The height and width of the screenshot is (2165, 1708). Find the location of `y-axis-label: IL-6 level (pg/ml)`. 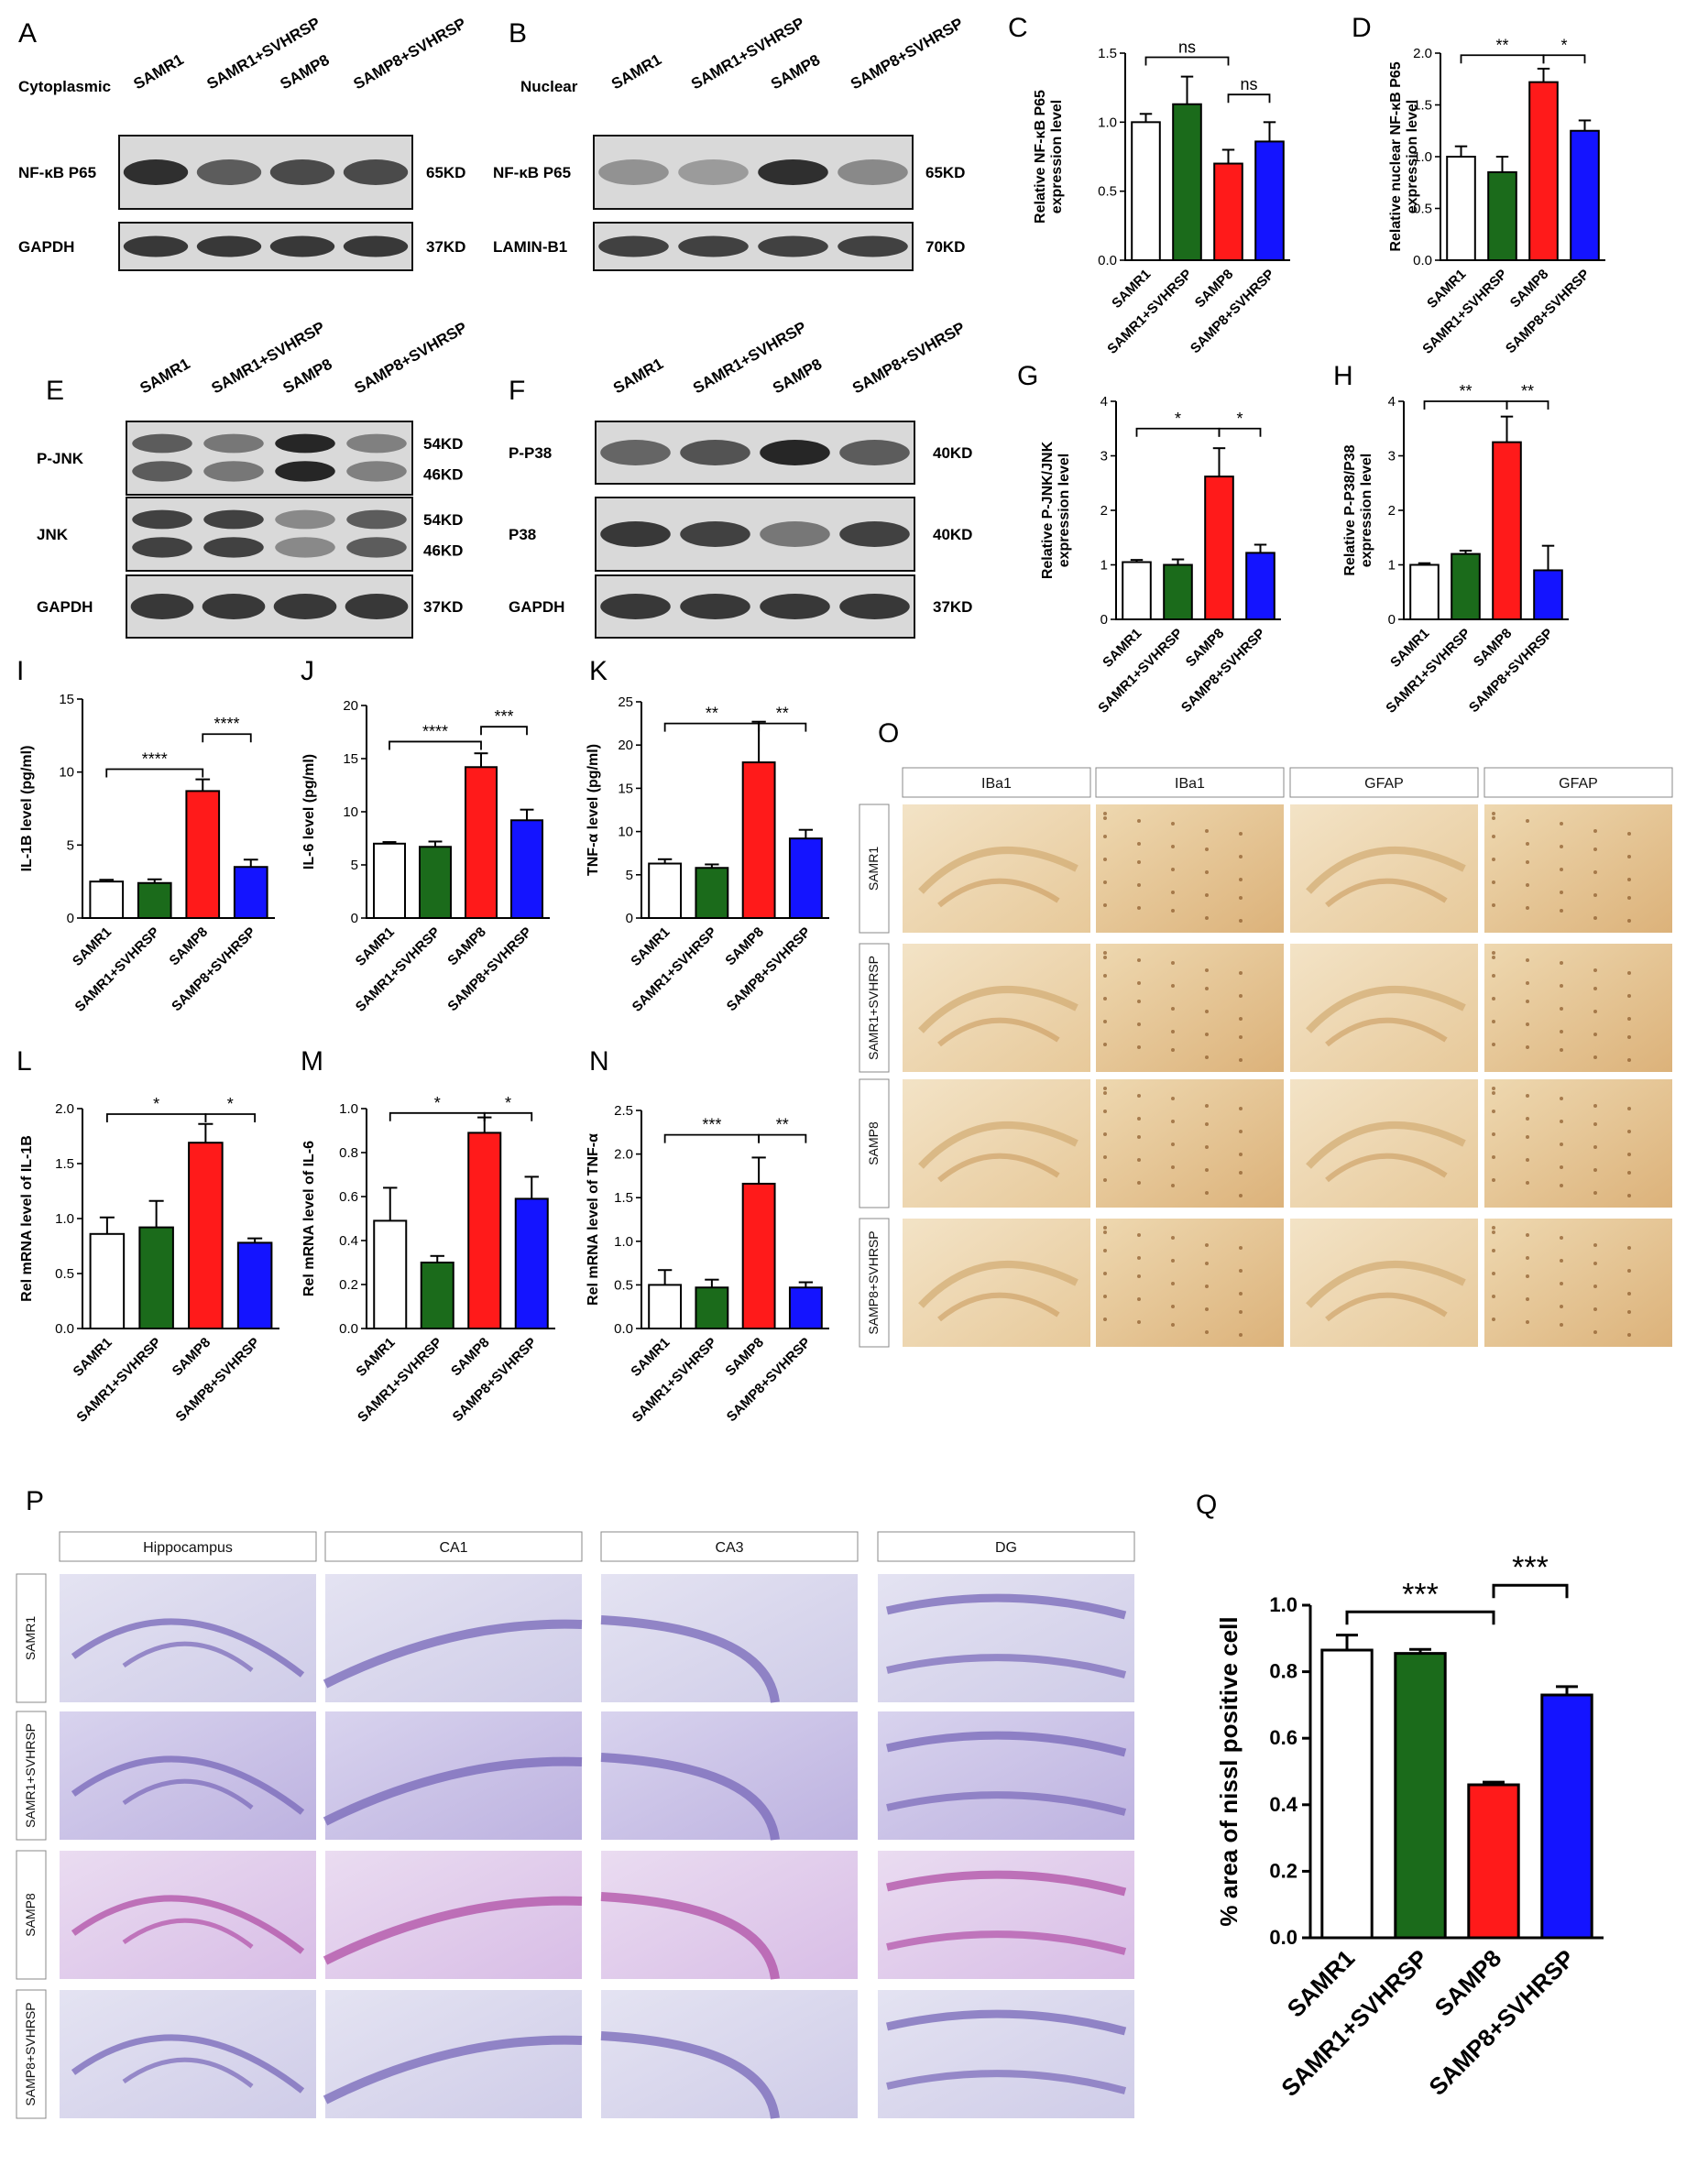

y-axis-label: IL-6 level (pg/ml) is located at coordinates (309, 811).